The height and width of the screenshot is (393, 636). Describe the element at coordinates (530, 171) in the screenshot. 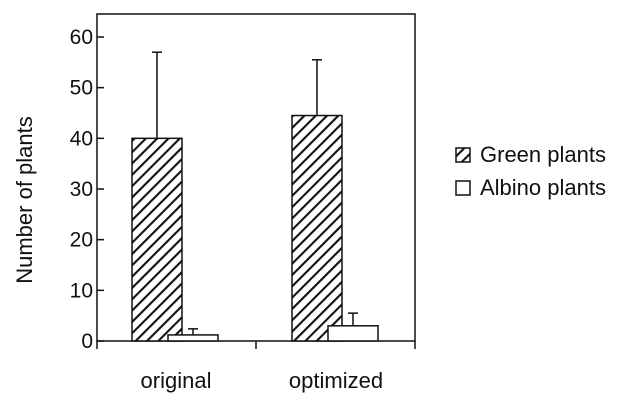

I see `legend: Green plants Albino plants` at that location.